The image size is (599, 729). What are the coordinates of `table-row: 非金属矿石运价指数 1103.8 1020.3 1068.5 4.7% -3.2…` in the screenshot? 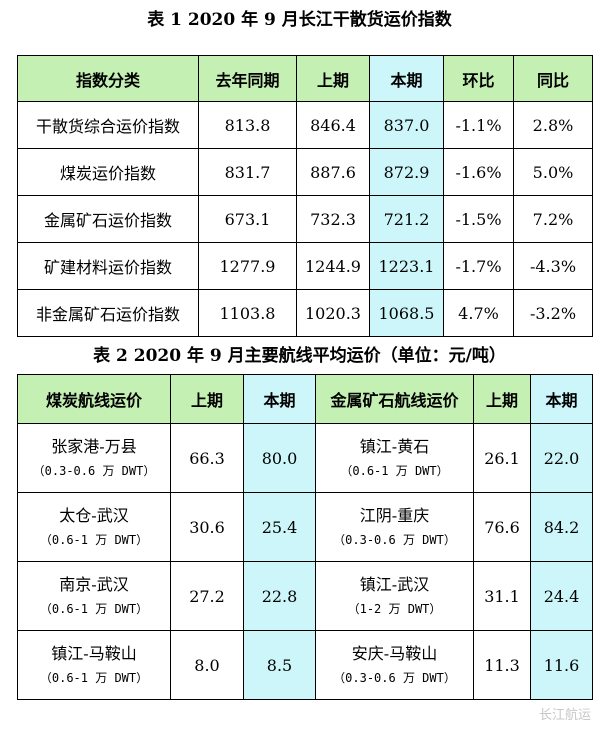 It's located at (305, 313).